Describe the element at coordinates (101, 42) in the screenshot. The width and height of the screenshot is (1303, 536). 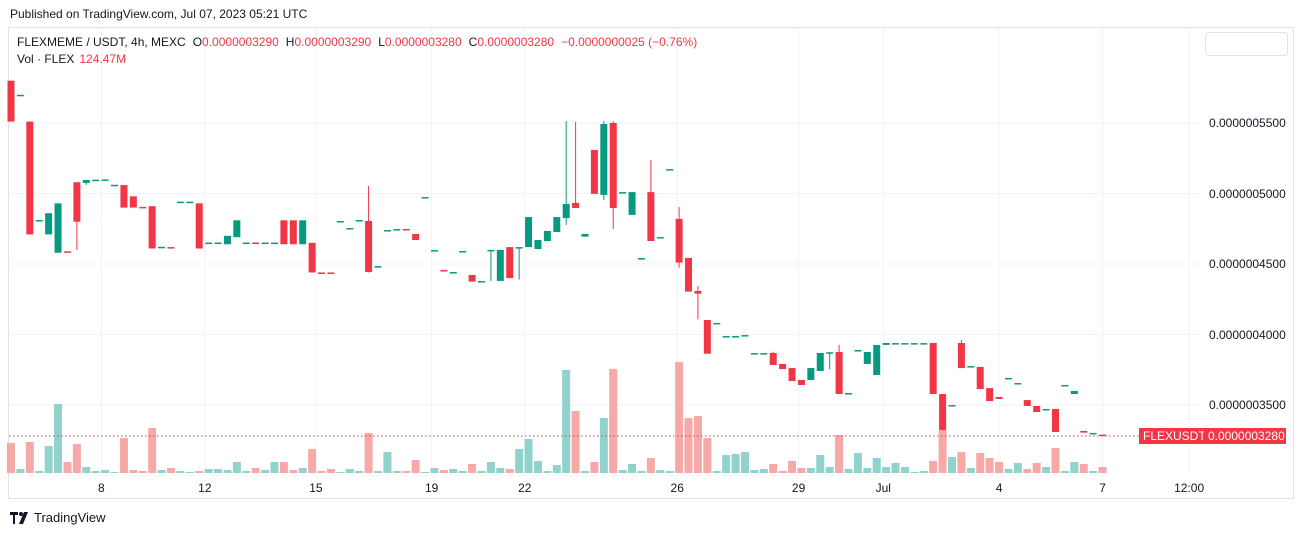
I see `legend-symbol: FLEXMEME / USDT, 4h, MEXC` at that location.